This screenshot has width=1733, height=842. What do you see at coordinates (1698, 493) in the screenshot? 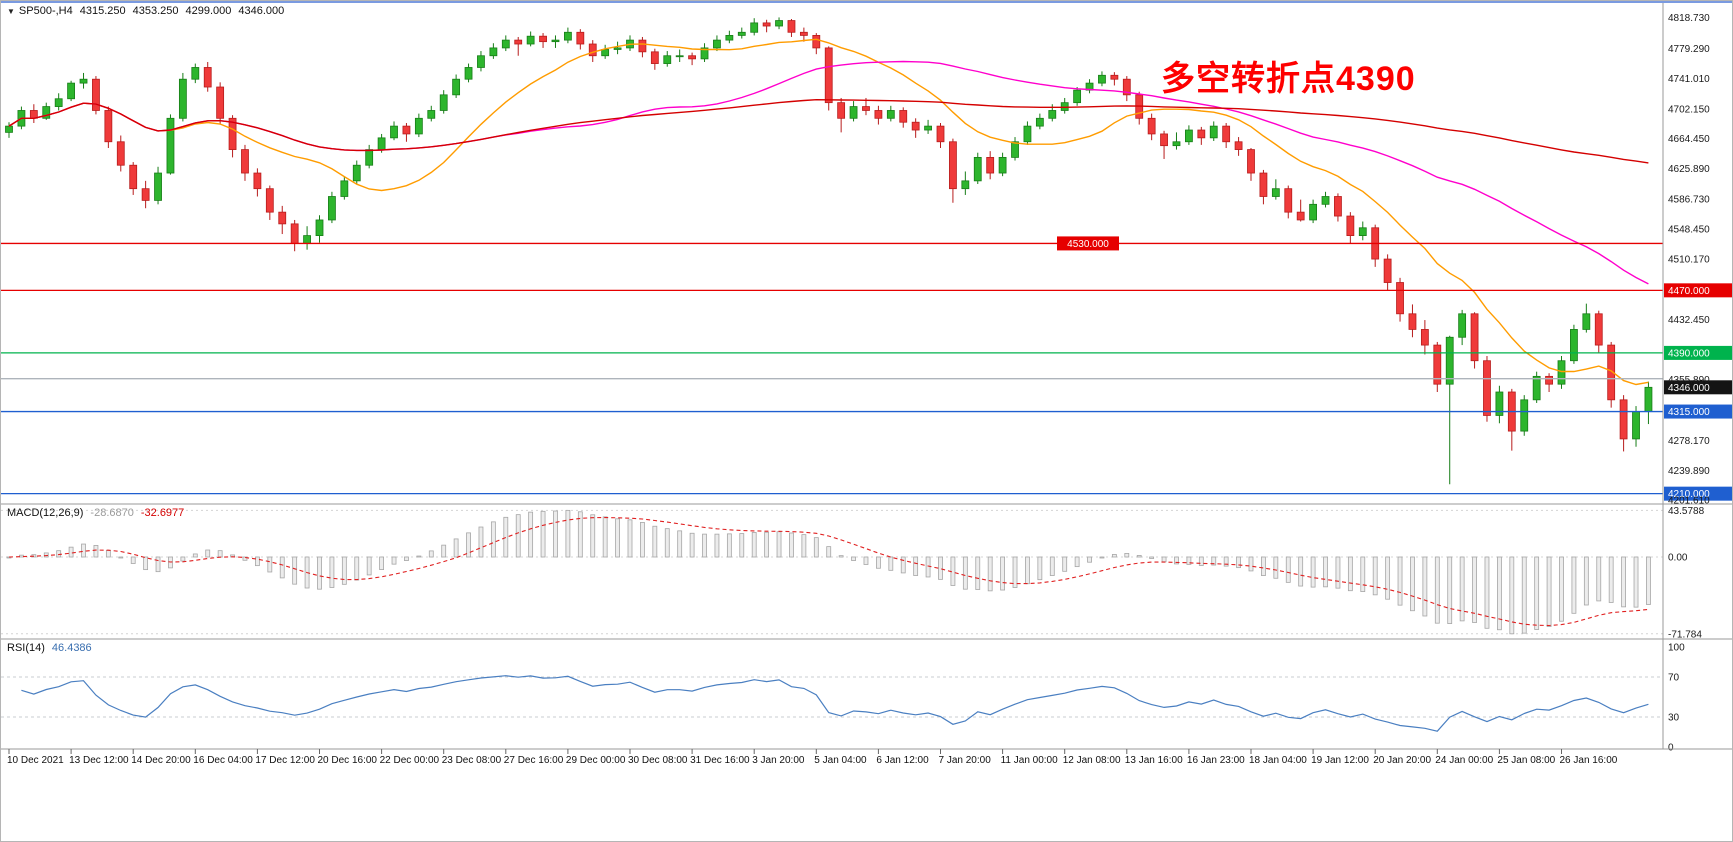
I see `price-line-badge` at bounding box center [1698, 493].